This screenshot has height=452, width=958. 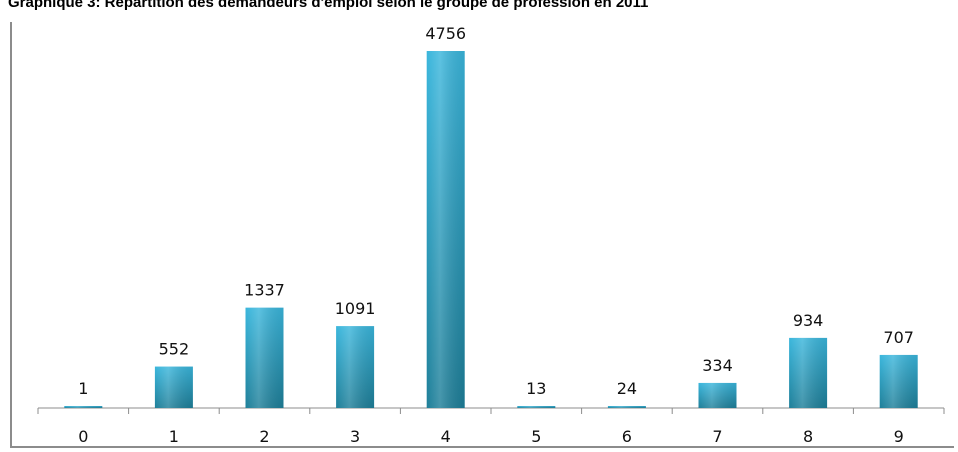 I want to click on x-axis-ticks, so click(x=491, y=411).